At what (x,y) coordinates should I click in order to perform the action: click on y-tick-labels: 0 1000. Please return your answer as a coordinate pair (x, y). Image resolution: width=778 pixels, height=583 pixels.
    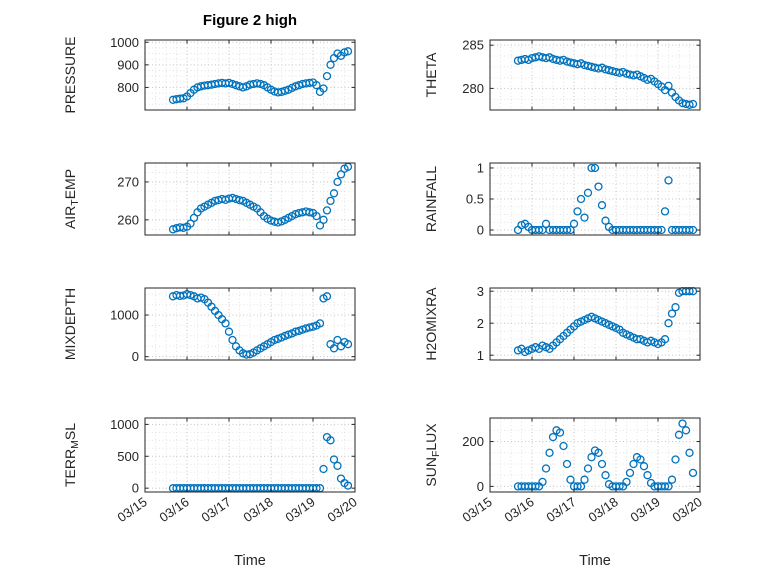
    Looking at the image, I should click on (124, 336).